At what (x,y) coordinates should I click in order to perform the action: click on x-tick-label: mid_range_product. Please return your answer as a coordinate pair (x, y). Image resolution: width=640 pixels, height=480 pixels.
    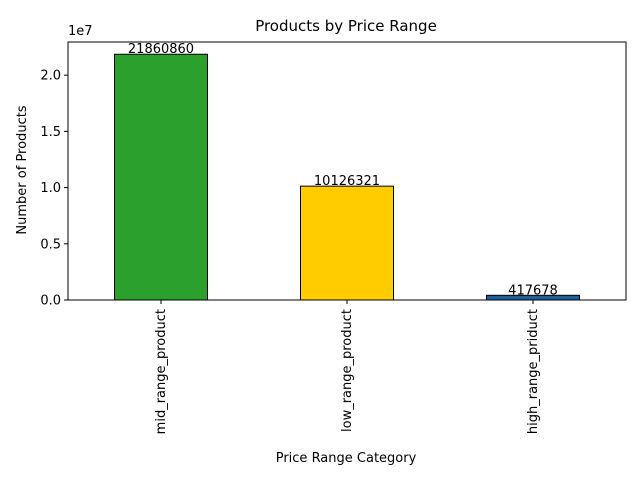
    Looking at the image, I should click on (161, 371).